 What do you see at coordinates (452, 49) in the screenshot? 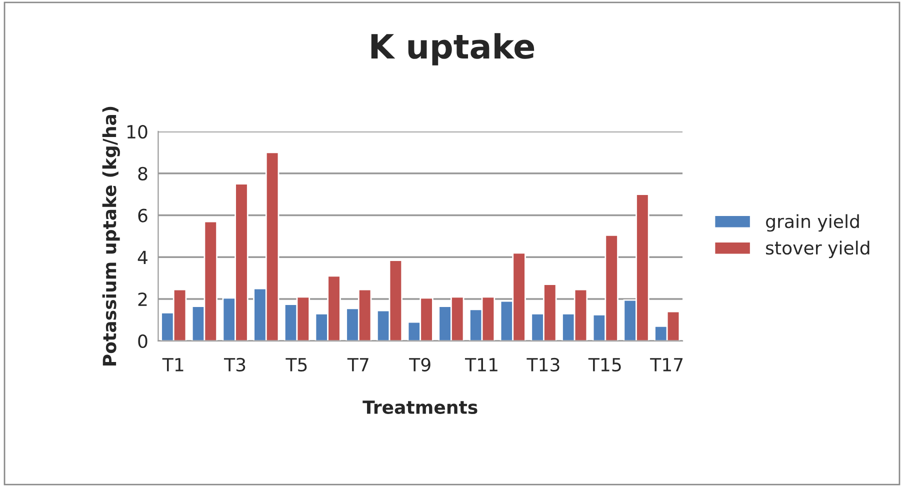
I see `chart-title: K uptake` at bounding box center [452, 49].